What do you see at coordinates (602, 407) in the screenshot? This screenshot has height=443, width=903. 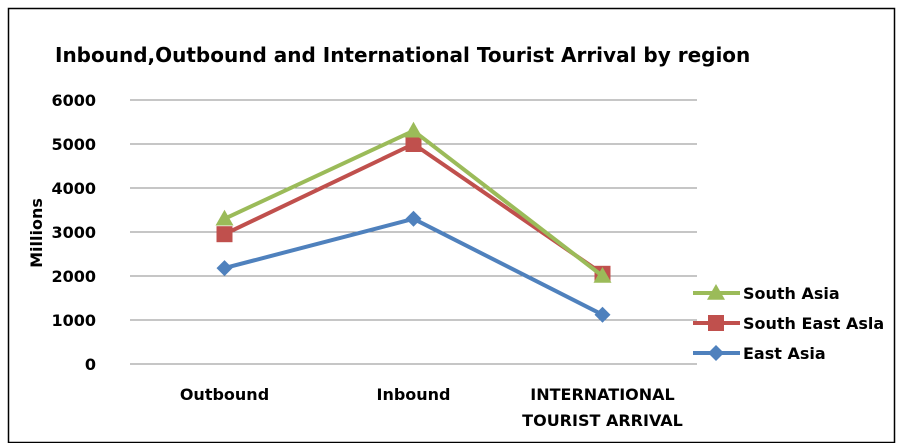 I see `x-tick-label: INTERNATIONAL TOURIST ARRIVAL` at bounding box center [602, 407].